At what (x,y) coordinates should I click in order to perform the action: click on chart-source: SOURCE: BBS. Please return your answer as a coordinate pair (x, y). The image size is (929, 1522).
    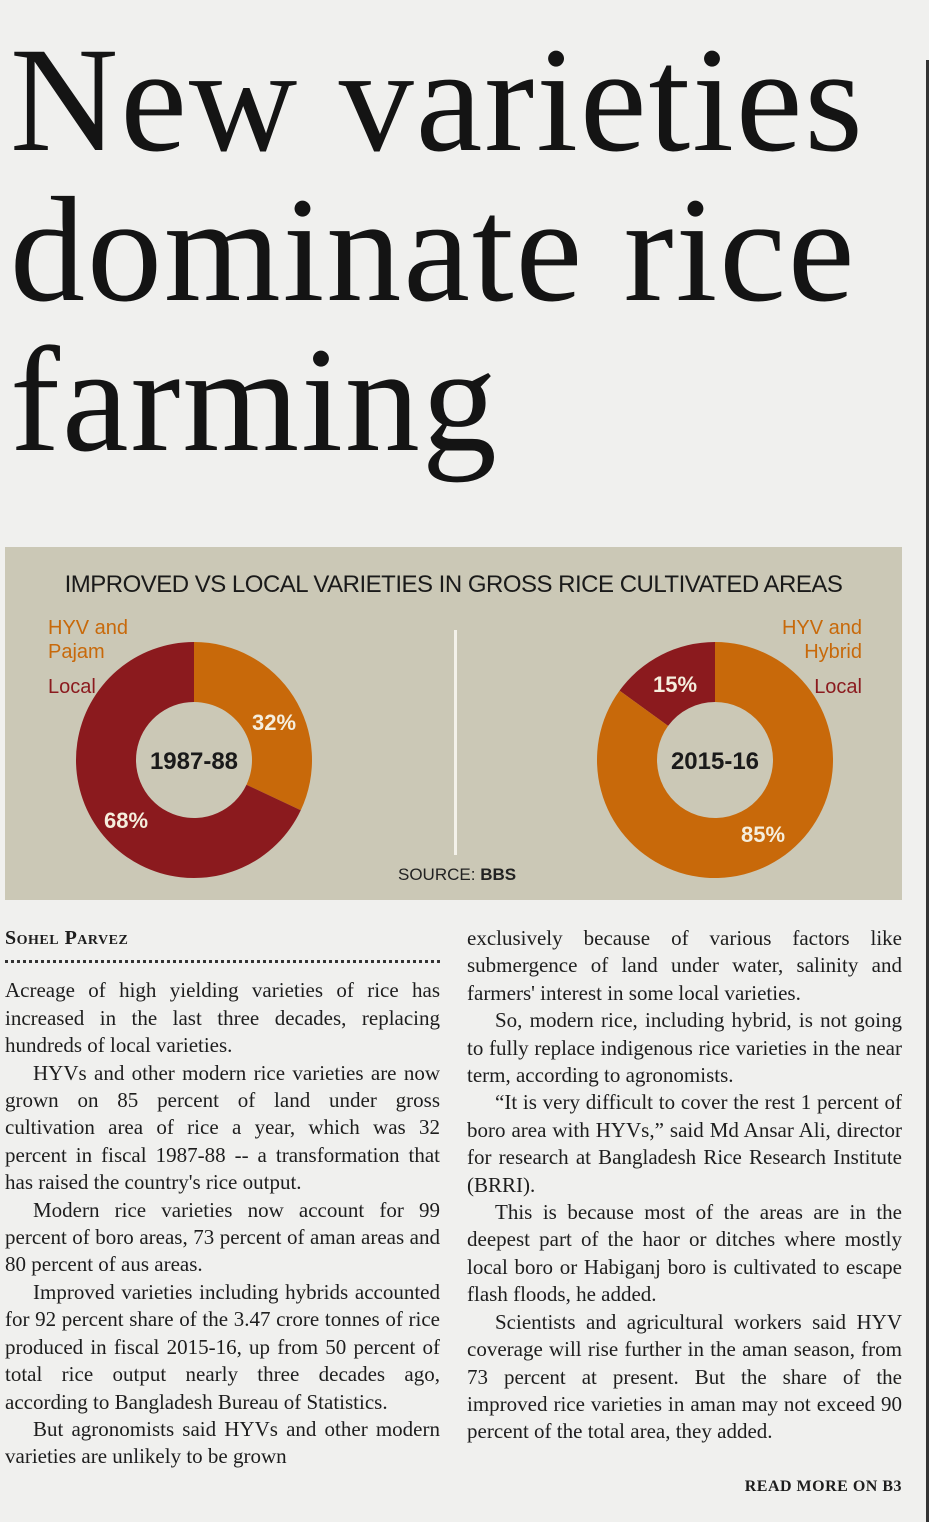
    Looking at the image, I should click on (457, 875).